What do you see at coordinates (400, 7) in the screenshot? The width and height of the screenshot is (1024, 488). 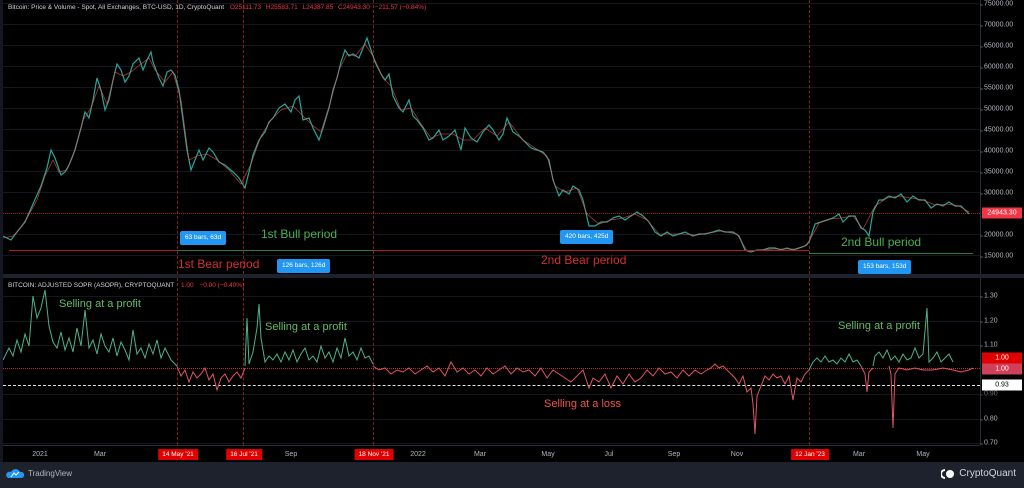 I see `ohlc-change: −211.57 (−0.84%)` at bounding box center [400, 7].